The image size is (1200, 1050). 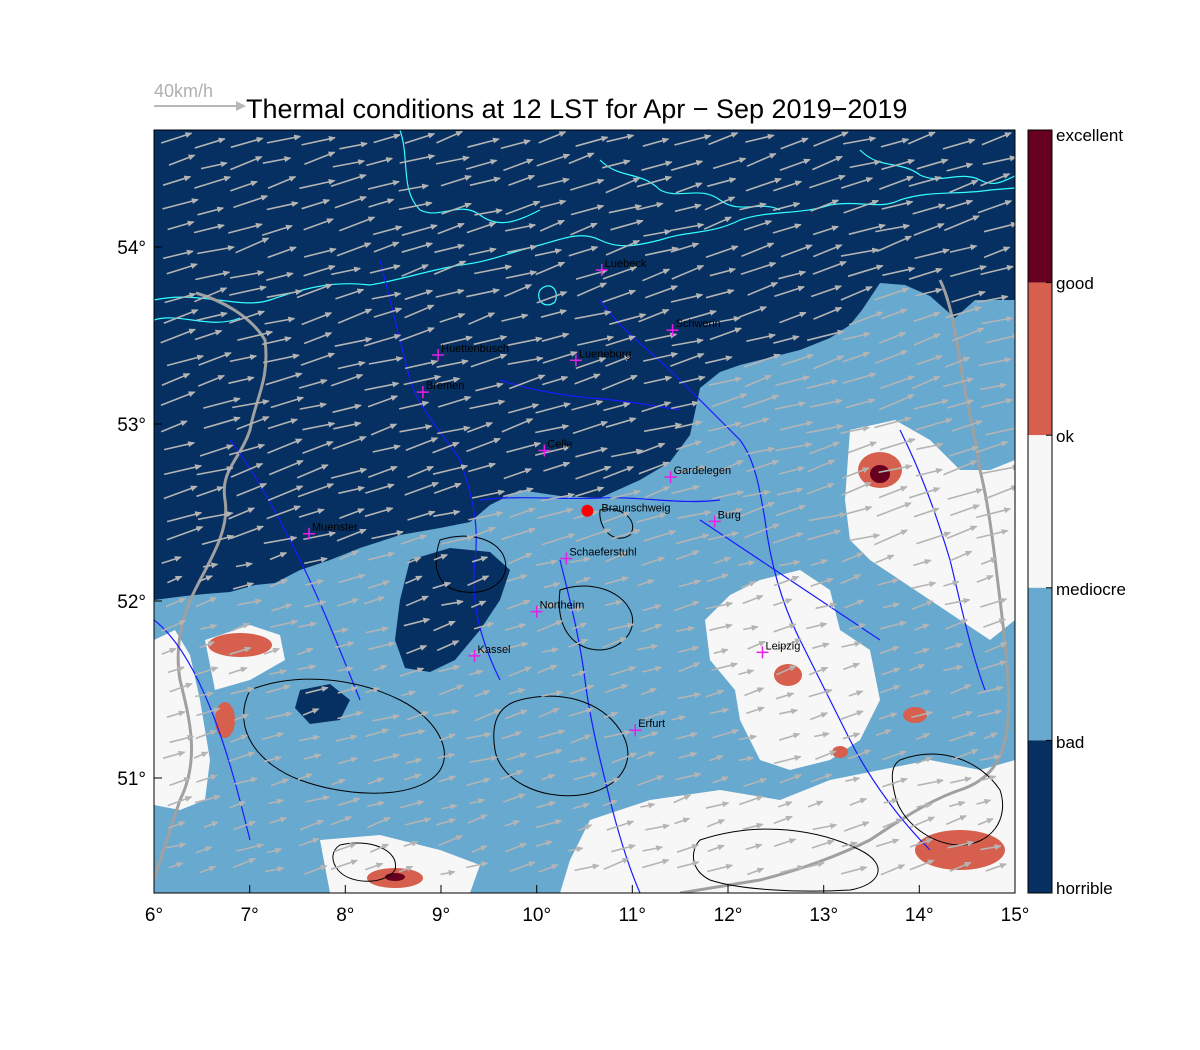 I want to click on colorbar: excellent good ok mediocre bad horrible, so click(x=1076, y=512).